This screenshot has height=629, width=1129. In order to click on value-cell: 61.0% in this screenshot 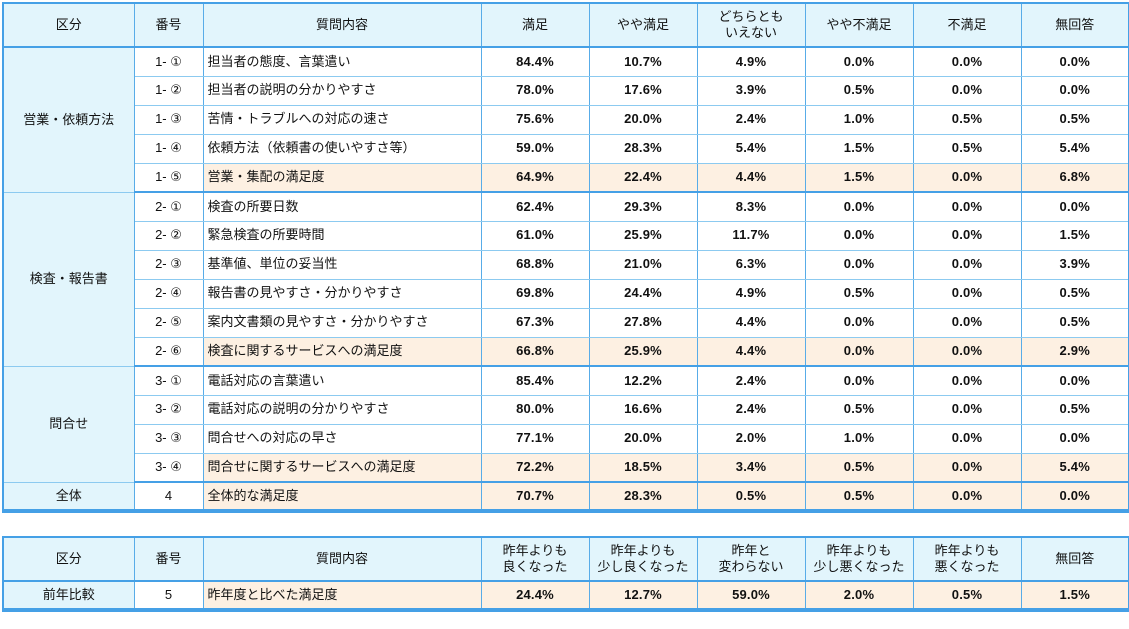, I will do `click(535, 235)`.